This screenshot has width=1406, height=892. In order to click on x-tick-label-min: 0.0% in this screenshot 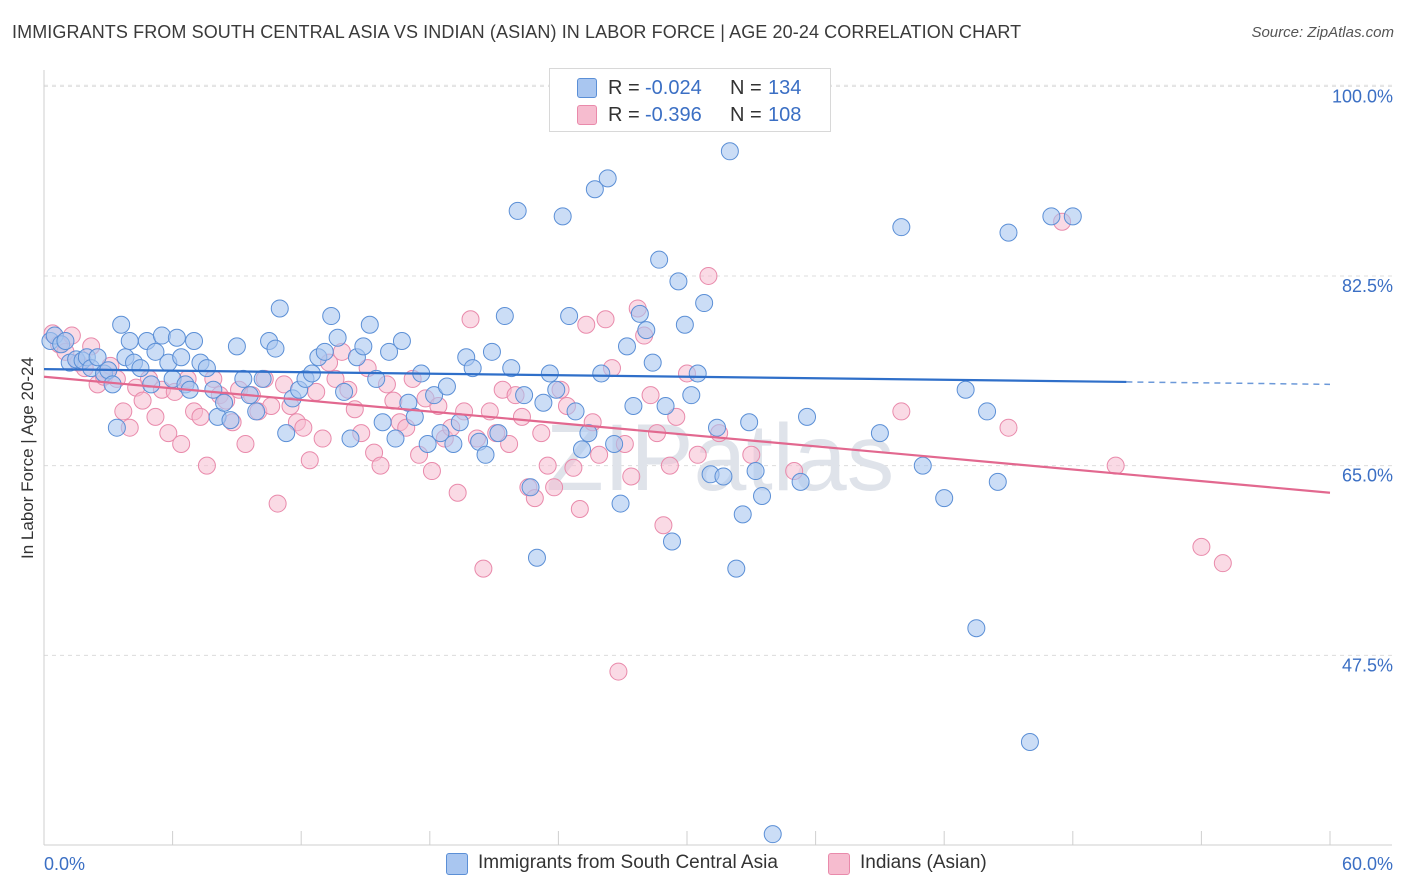, I will do `click(64, 864)`.